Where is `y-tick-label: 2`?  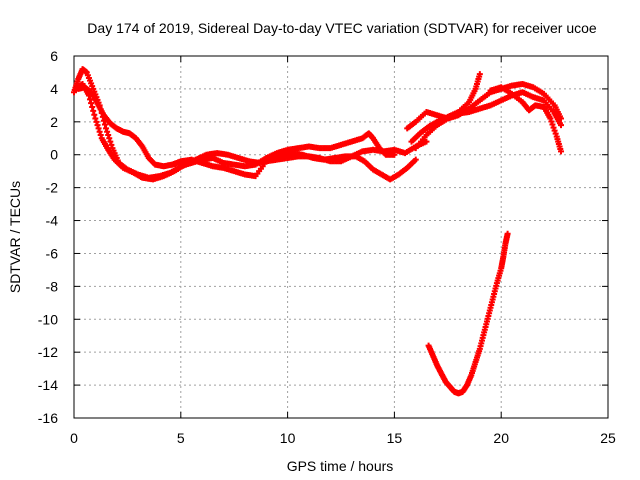 y-tick-label: 2 is located at coordinates (54, 122).